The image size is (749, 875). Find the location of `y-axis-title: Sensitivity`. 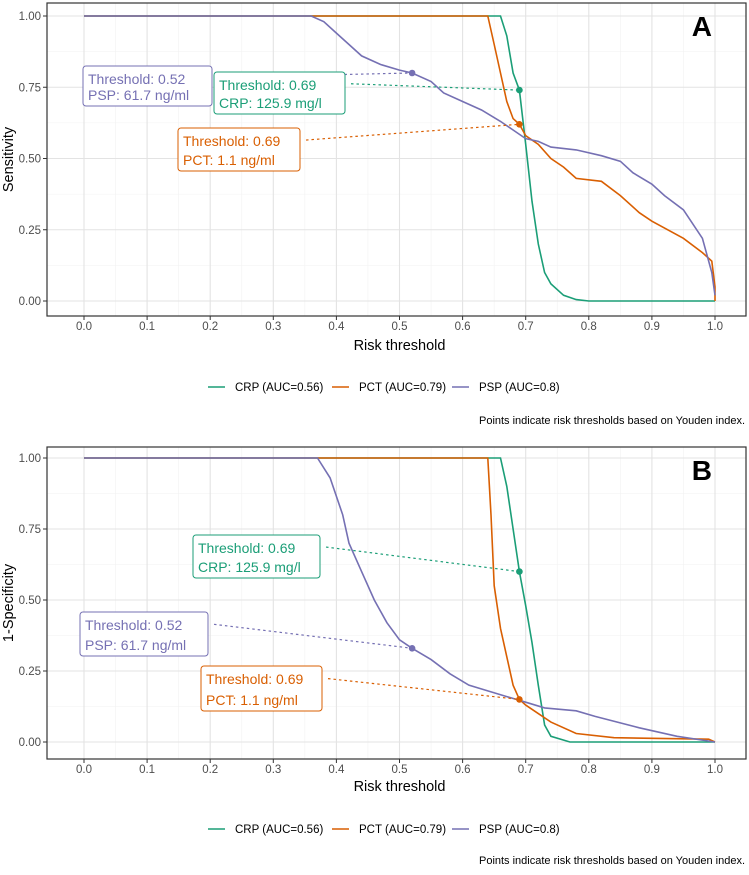

y-axis-title: Sensitivity is located at coordinates (9, 159).